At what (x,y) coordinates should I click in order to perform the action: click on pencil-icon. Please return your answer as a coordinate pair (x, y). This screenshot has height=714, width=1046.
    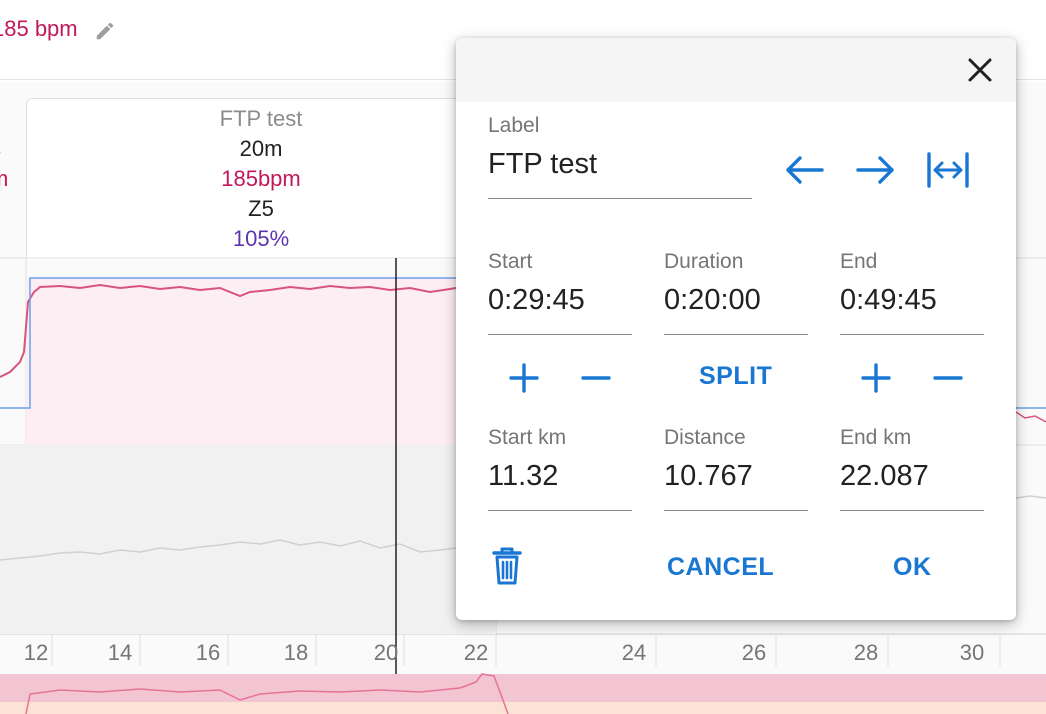
    Looking at the image, I should click on (105, 31).